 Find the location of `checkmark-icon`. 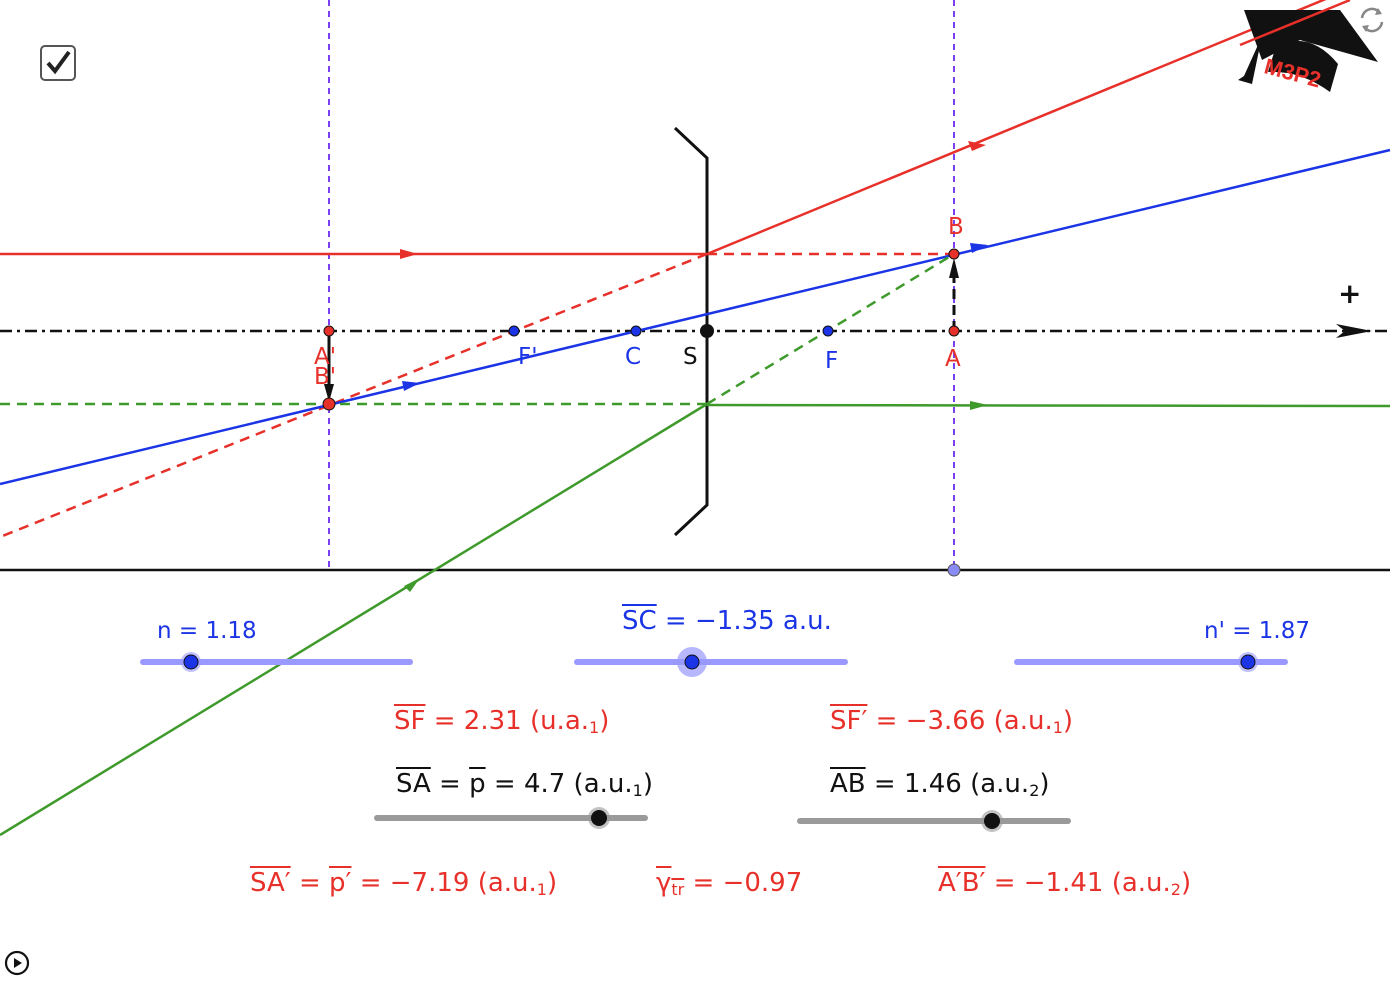

checkmark-icon is located at coordinates (58, 62).